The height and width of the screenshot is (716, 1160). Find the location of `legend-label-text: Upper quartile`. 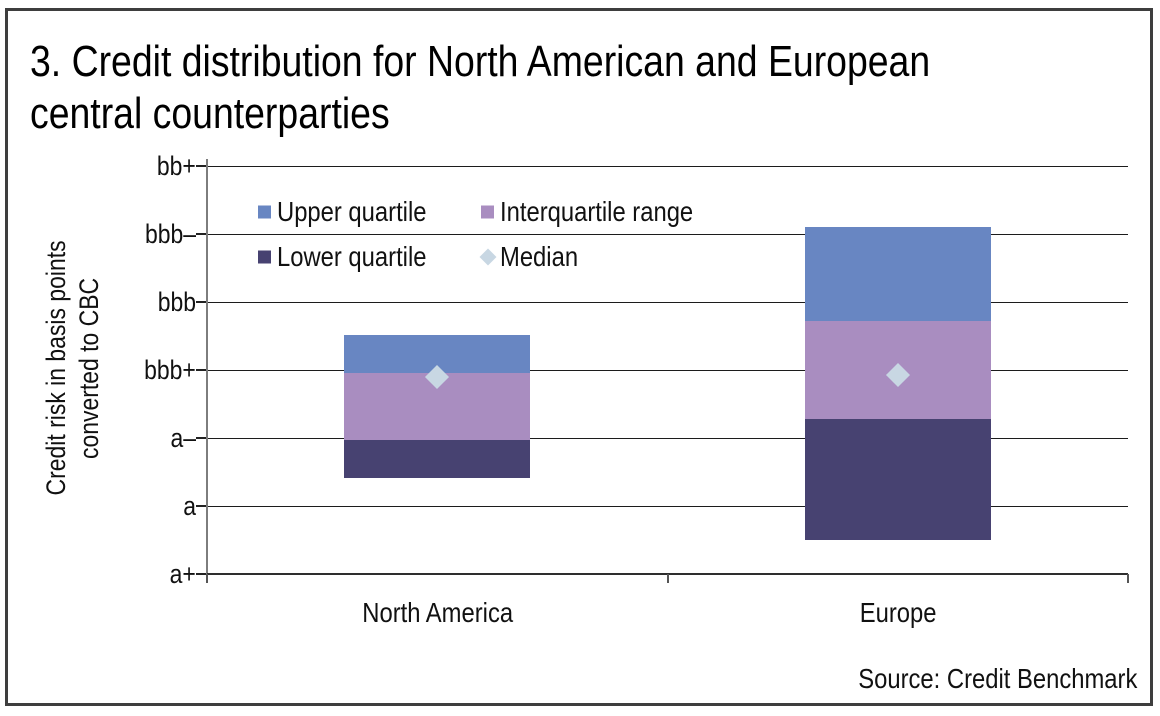

legend-label-text: Upper quartile is located at coordinates (352, 211).